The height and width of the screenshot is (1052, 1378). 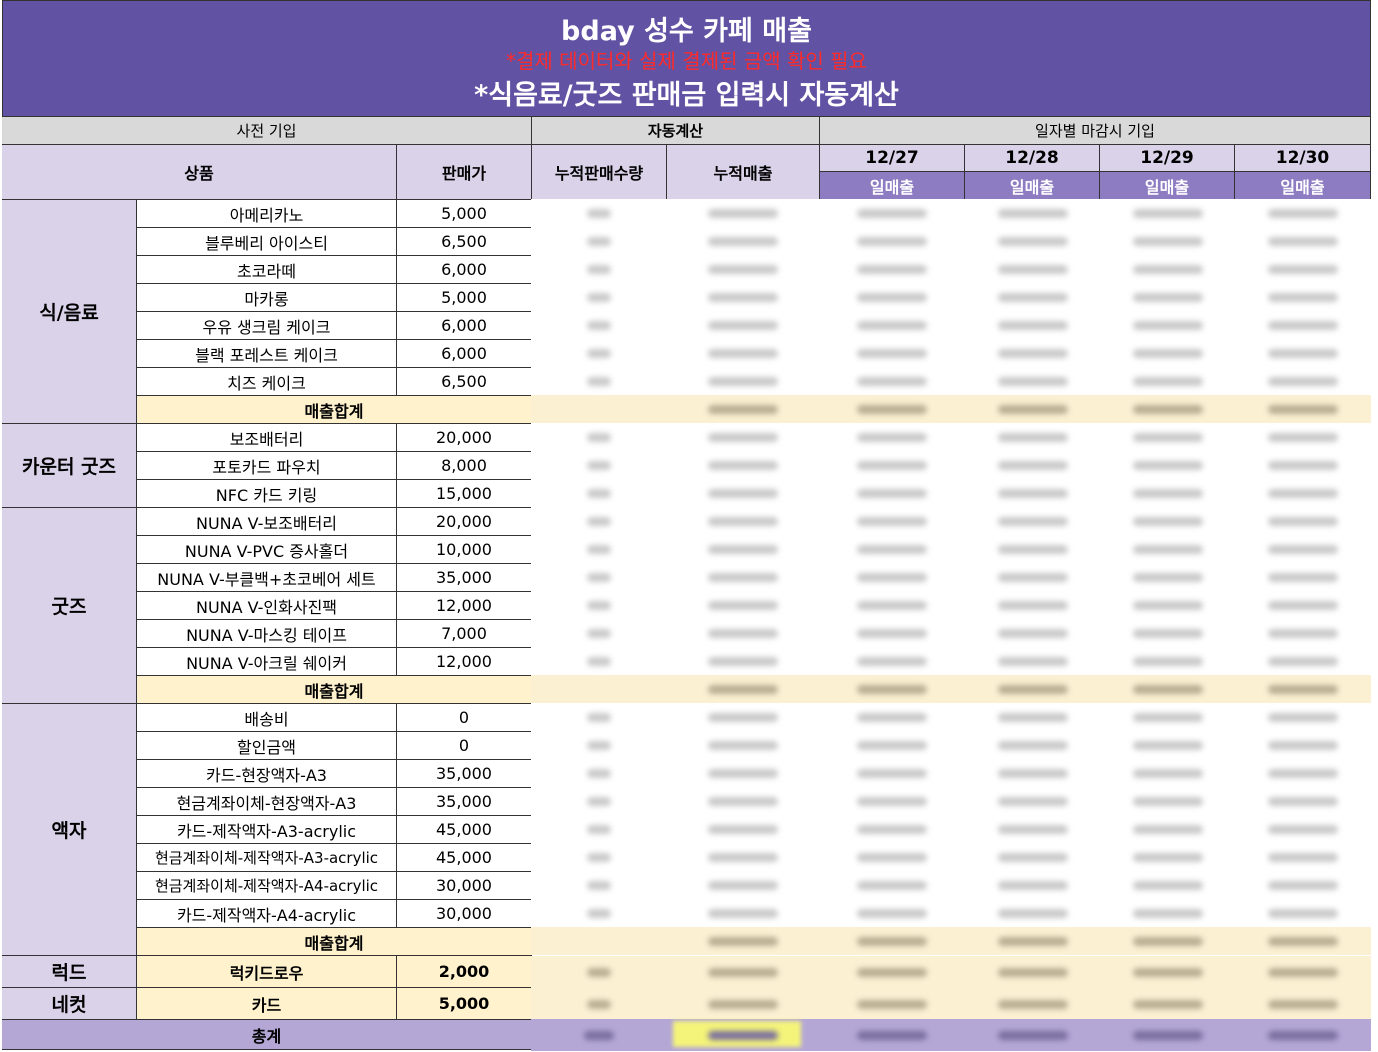 I want to click on product-name: NUNA V-아크릴 쉐이커, so click(x=267, y=662).